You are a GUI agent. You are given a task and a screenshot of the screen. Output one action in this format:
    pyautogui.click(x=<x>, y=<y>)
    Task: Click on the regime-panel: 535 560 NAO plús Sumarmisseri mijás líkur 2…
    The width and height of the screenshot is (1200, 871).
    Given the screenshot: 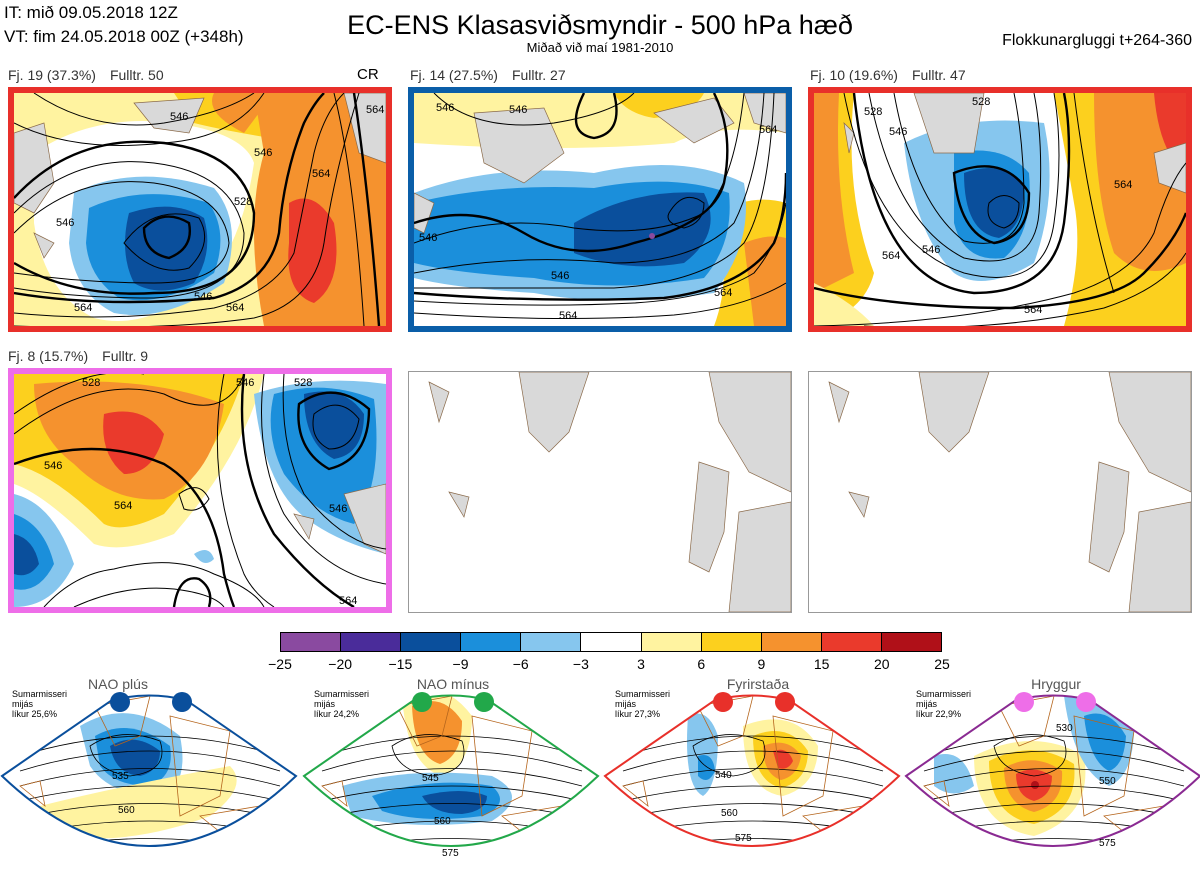 What is the action you would take?
    pyautogui.click(x=149, y=773)
    